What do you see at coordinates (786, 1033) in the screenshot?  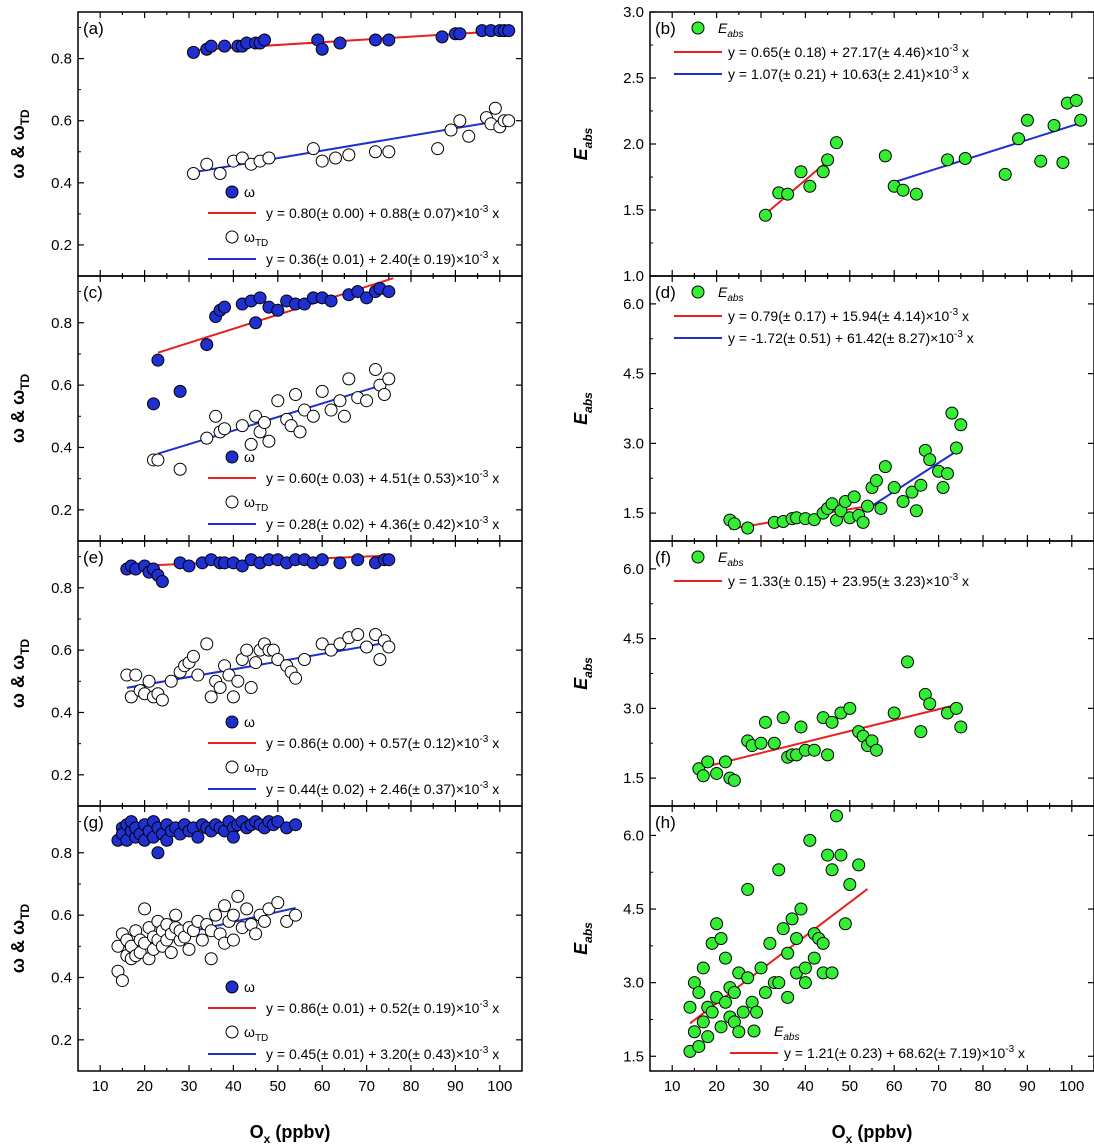 I see `panel-h-legend-eabs: Eabs` at bounding box center [786, 1033].